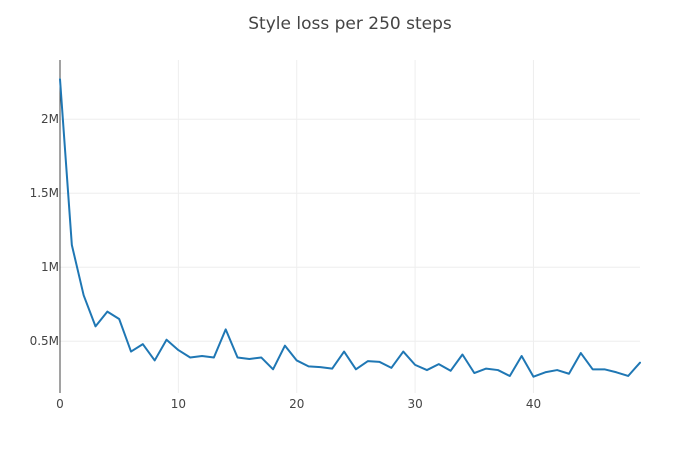  Describe the element at coordinates (60, 404) in the screenshot. I see `x-tick-label: 0` at that location.